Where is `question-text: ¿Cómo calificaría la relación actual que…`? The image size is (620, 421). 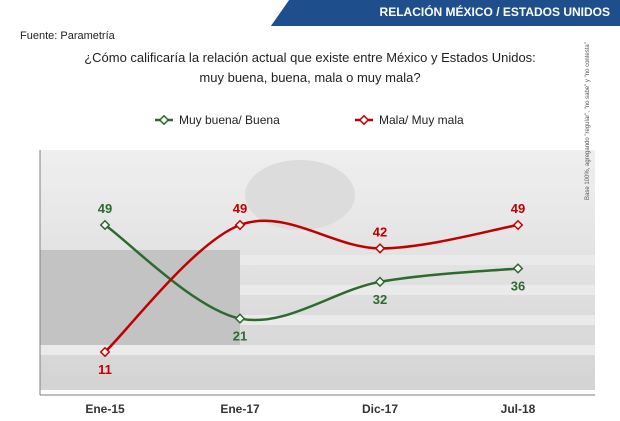 question-text: ¿Cómo calificaría la relación actual que… is located at coordinates (310, 68).